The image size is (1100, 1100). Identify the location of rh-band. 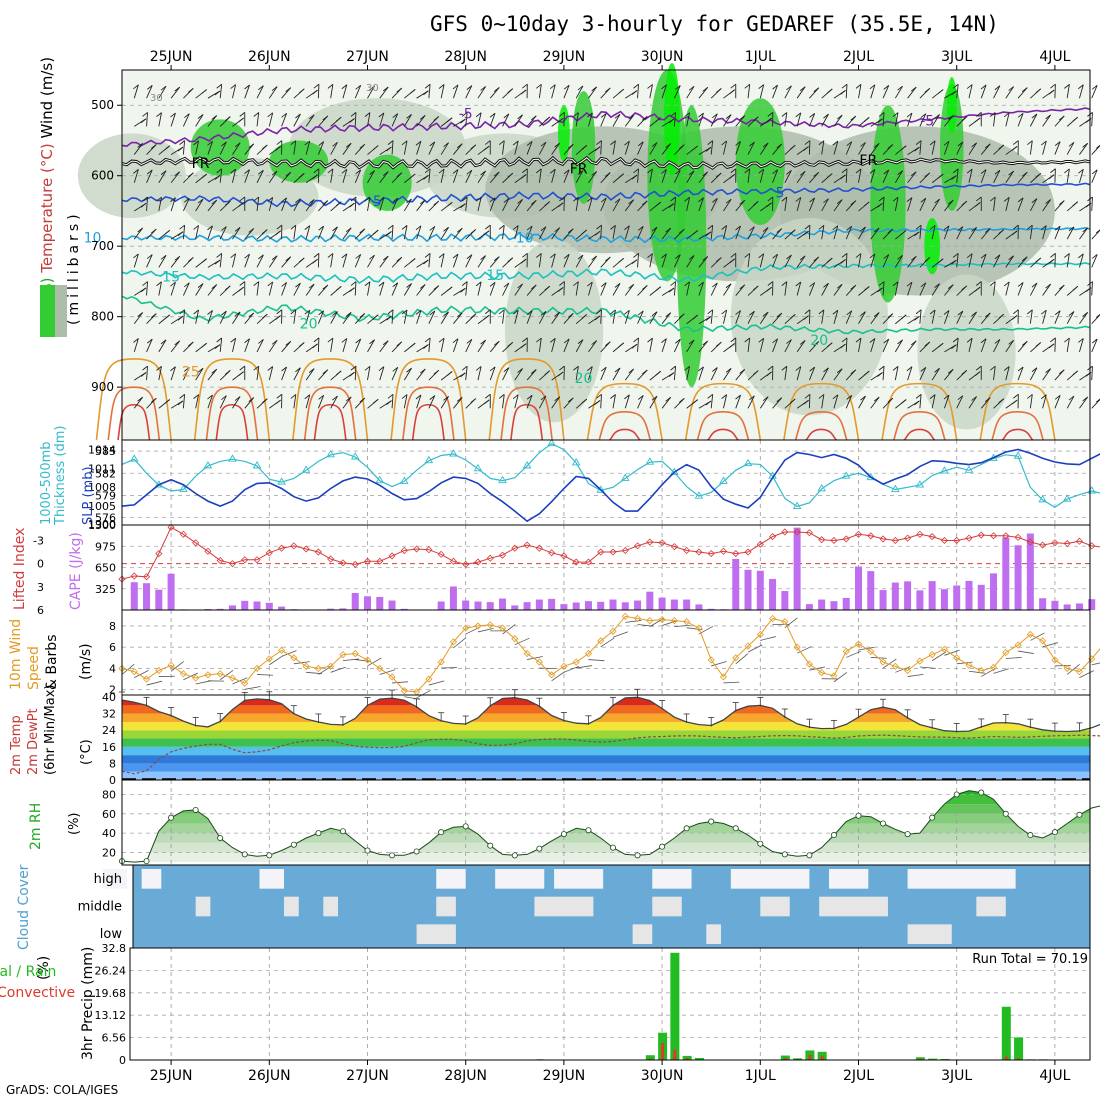
(606, 799).